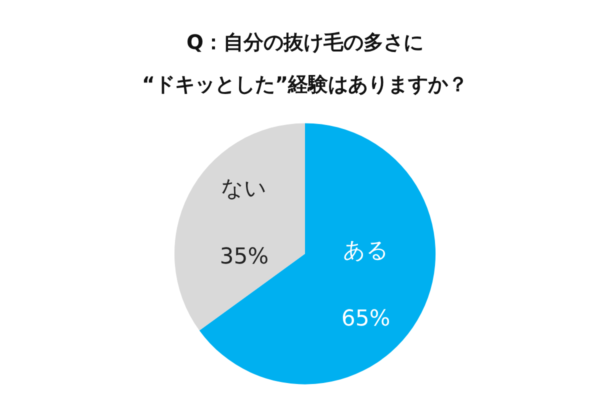 The width and height of the screenshot is (610, 400). Describe the element at coordinates (244, 189) in the screenshot. I see `slice-label: ない` at that location.